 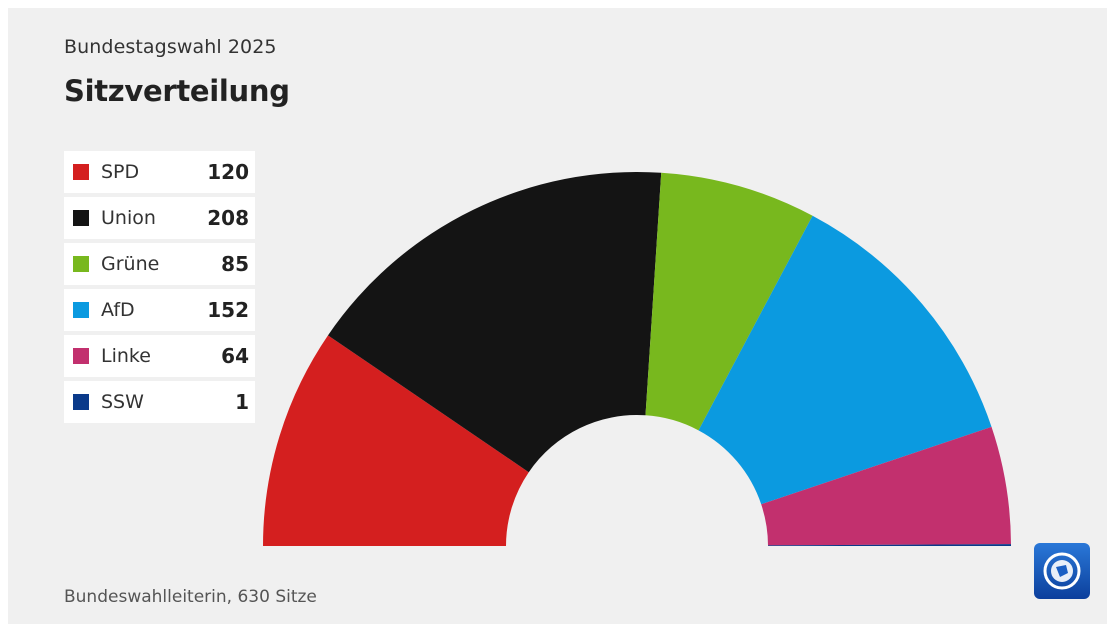 What do you see at coordinates (235, 264) in the screenshot?
I see `legend-seat-count: 85` at bounding box center [235, 264].